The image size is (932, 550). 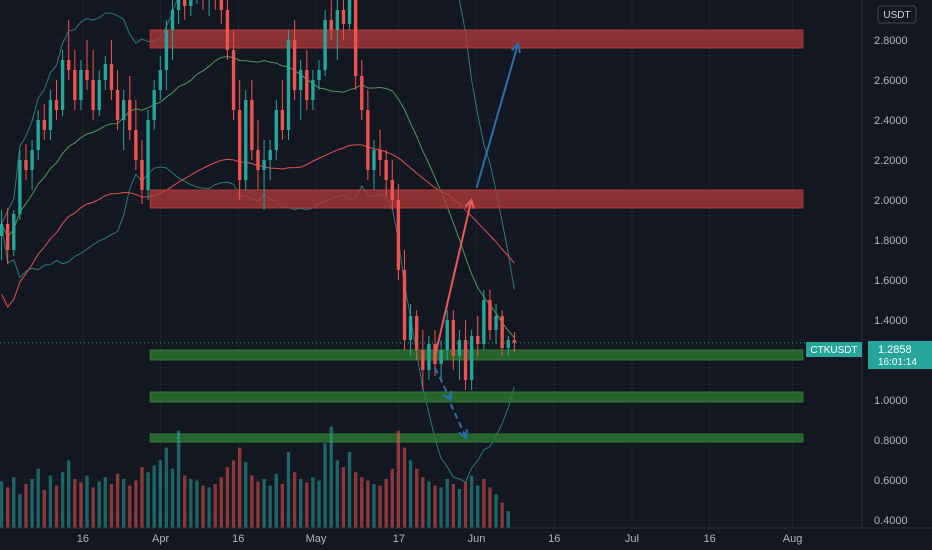 What do you see at coordinates (897, 14) in the screenshot?
I see `currency-badge: USDT` at bounding box center [897, 14].